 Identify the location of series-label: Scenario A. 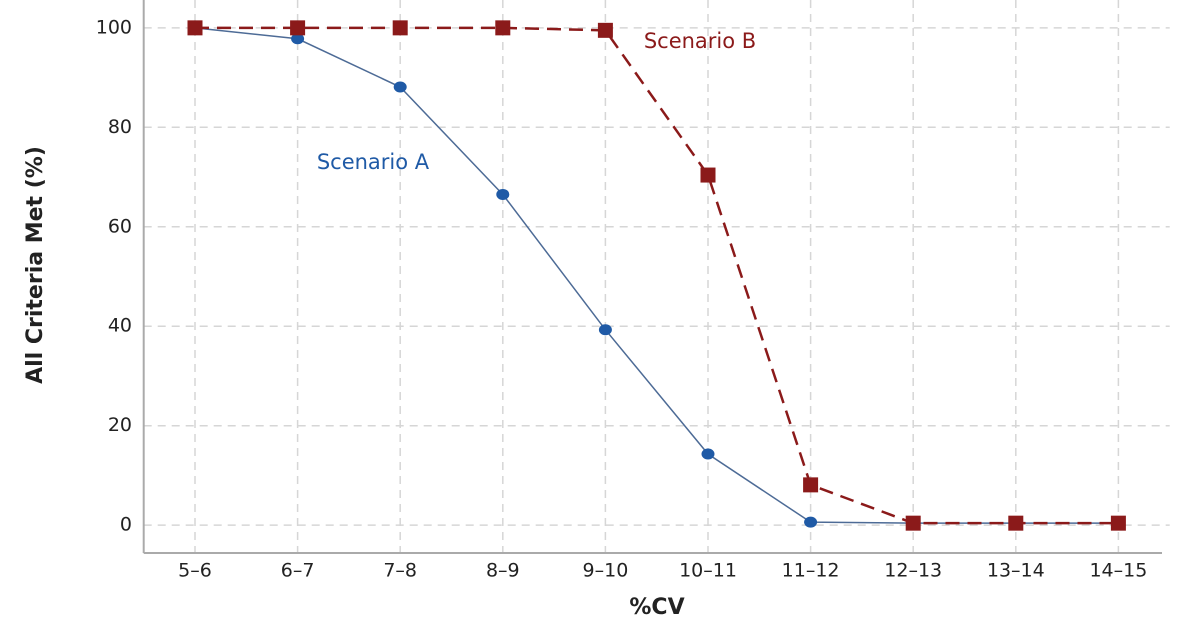
(373, 162).